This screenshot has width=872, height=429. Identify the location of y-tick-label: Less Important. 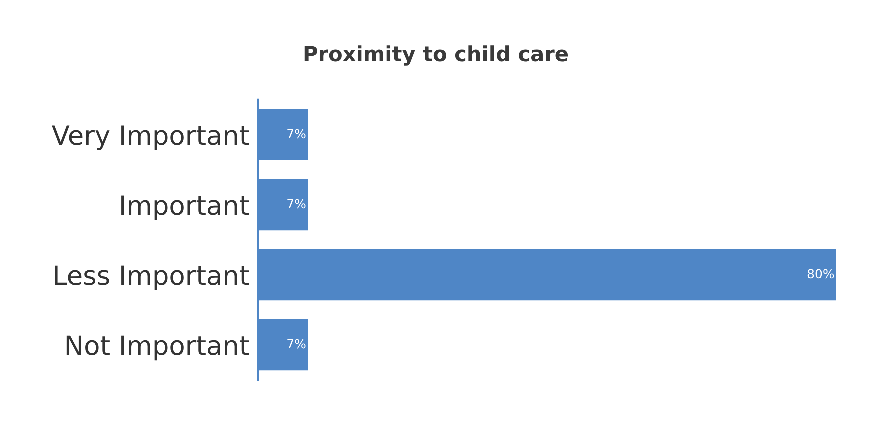
(152, 278).